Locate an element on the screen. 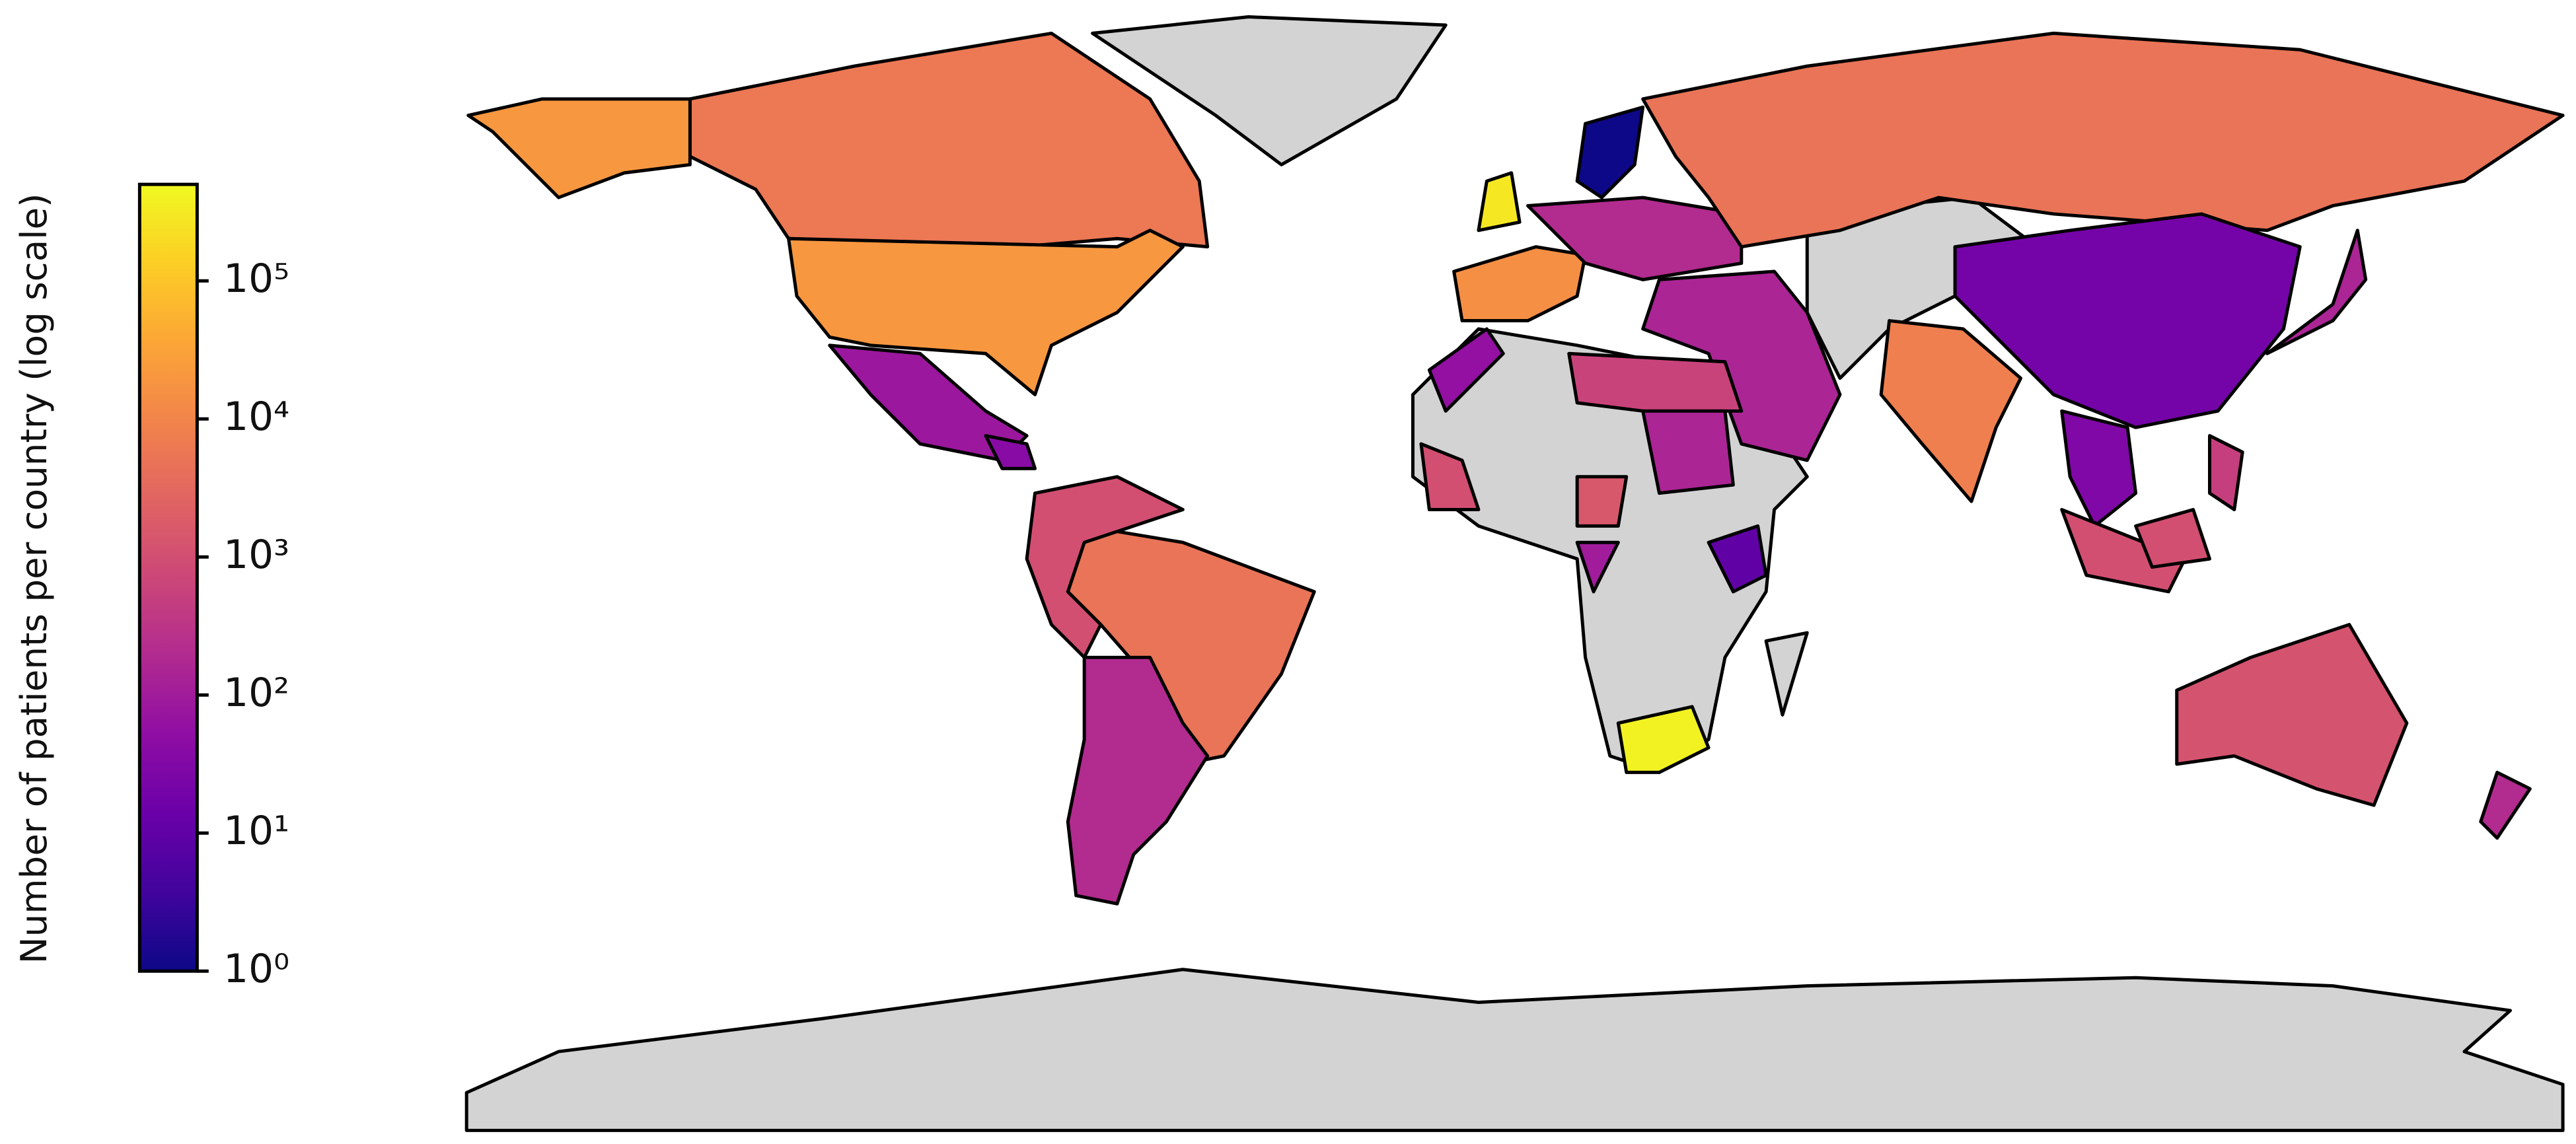 This screenshot has height=1144, width=2576. colorbar-tick-label: 10⁴ is located at coordinates (256, 417).